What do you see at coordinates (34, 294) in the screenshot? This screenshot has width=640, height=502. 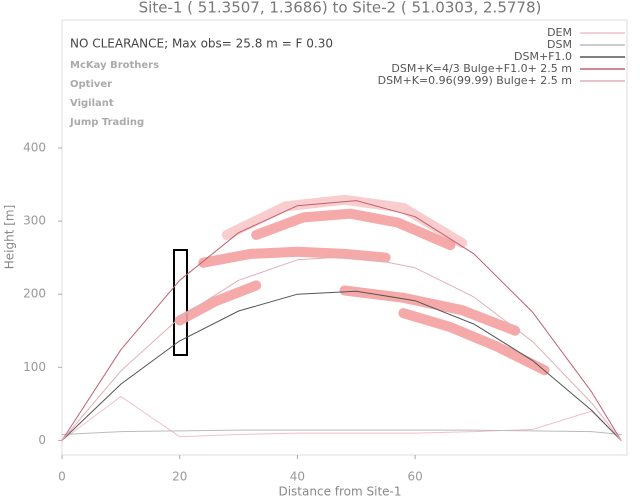 I see `y-tick-label: 200` at bounding box center [34, 294].